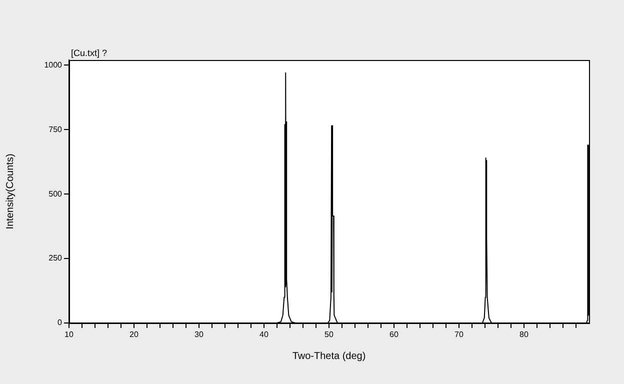 This screenshot has height=384, width=624. Describe the element at coordinates (134, 335) in the screenshot. I see `x-tick-label: 20` at that location.